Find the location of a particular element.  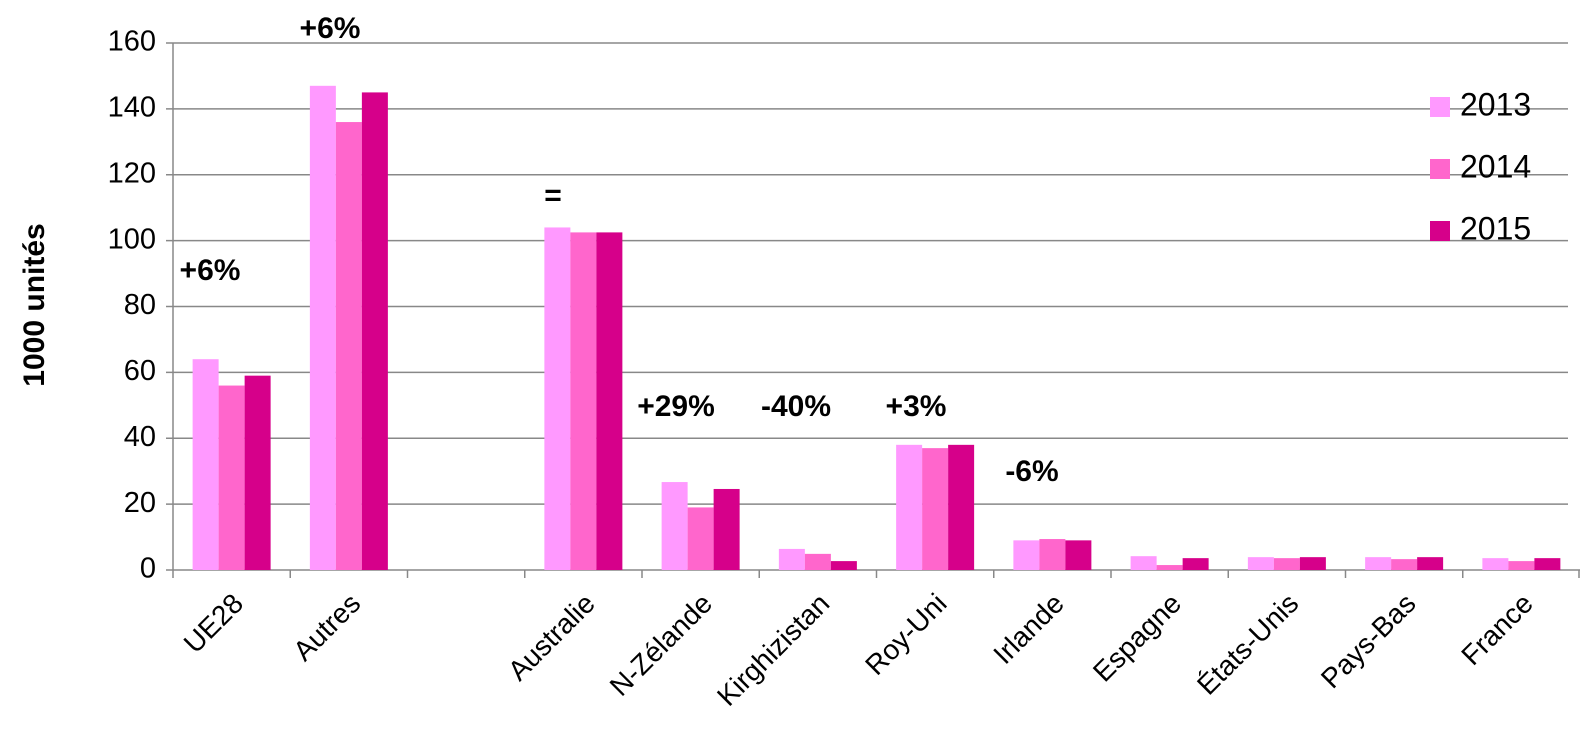

y-tick-label: 120 is located at coordinates (132, 173).